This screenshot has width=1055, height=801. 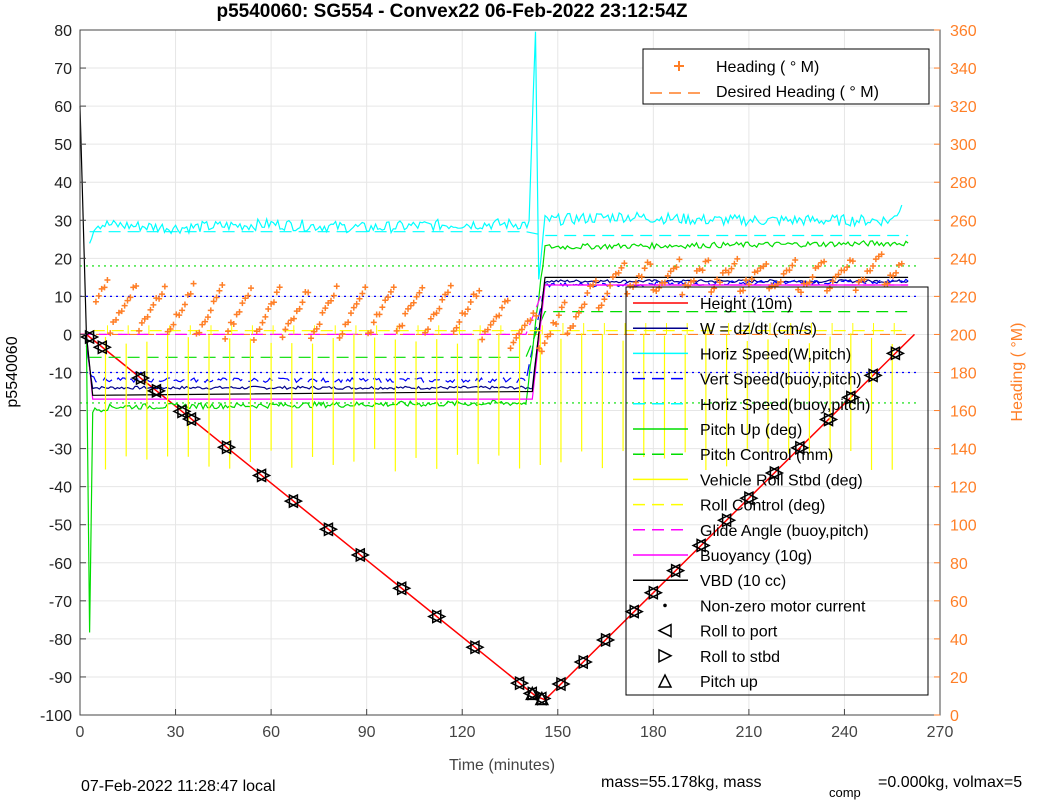 What do you see at coordinates (60, 412) in the screenshot?
I see `y-tick-label: -20` at bounding box center [60, 412].